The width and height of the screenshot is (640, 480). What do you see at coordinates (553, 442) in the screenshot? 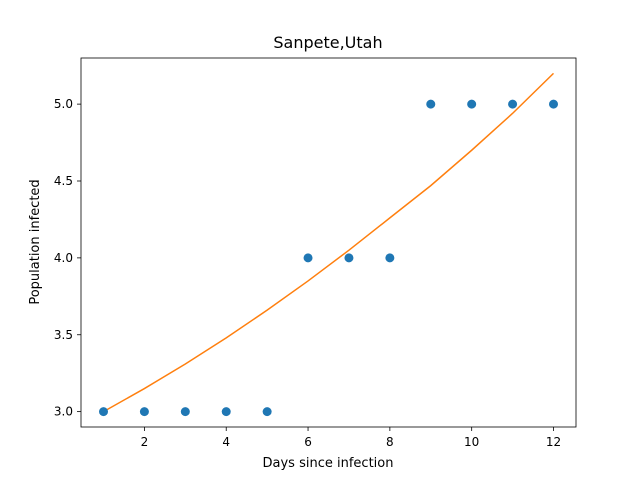
I see `x-tick-label: 12` at bounding box center [553, 442].